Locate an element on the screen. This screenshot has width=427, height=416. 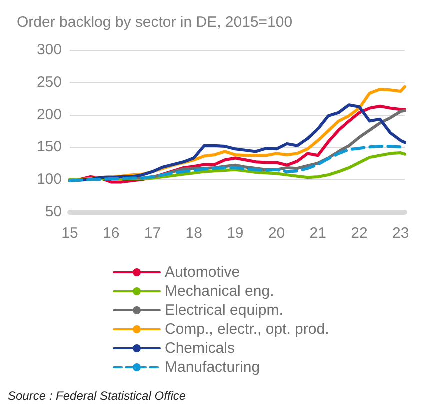
legend-label: Comp., electr., opt. prod. is located at coordinates (247, 329).